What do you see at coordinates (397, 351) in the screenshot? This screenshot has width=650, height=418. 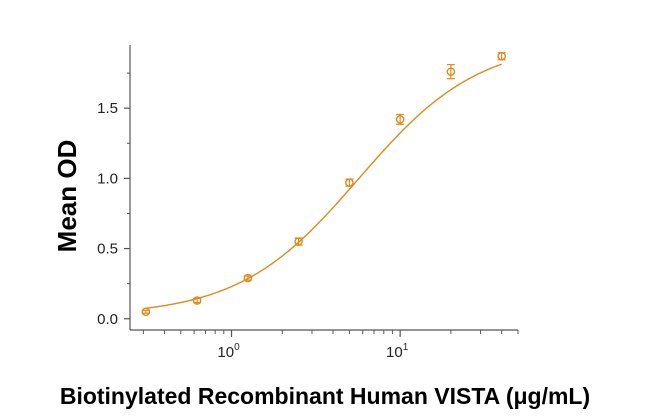 I see `x-tick-label: 10¹` at bounding box center [397, 351].